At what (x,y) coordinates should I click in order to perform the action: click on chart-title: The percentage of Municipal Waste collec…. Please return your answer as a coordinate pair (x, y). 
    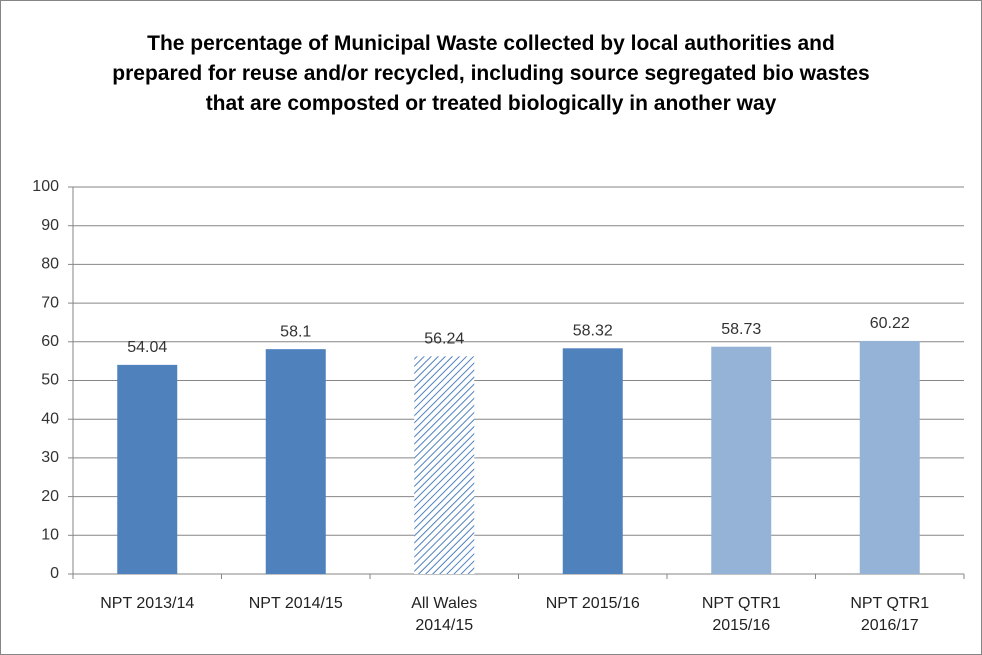
    Looking at the image, I should click on (491, 73).